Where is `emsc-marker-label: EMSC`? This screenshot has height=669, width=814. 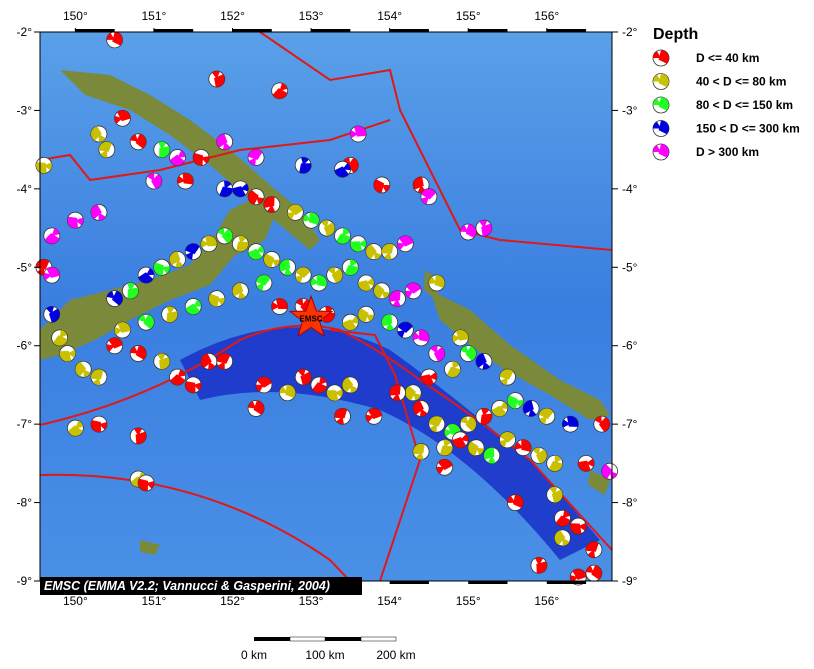
emsc-marker-label: EMSC is located at coordinates (311, 318).